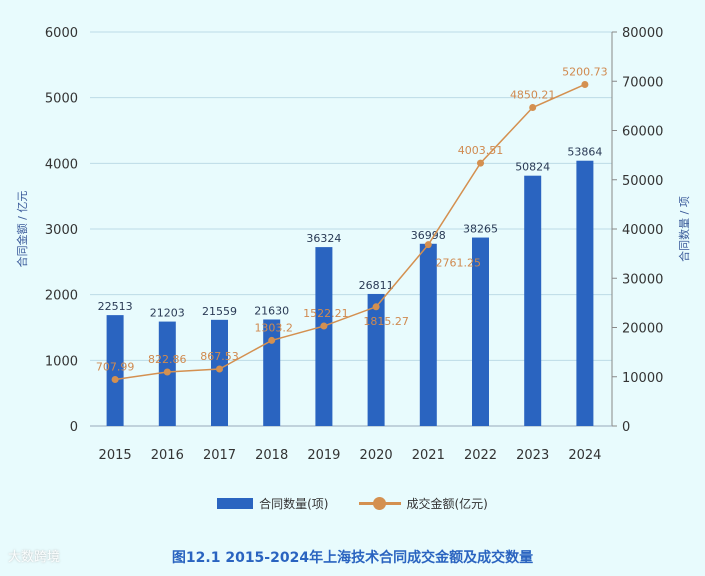 This screenshot has width=705, height=576. Describe the element at coordinates (34, 557) in the screenshot. I see `watermark: 大数跨境` at that location.